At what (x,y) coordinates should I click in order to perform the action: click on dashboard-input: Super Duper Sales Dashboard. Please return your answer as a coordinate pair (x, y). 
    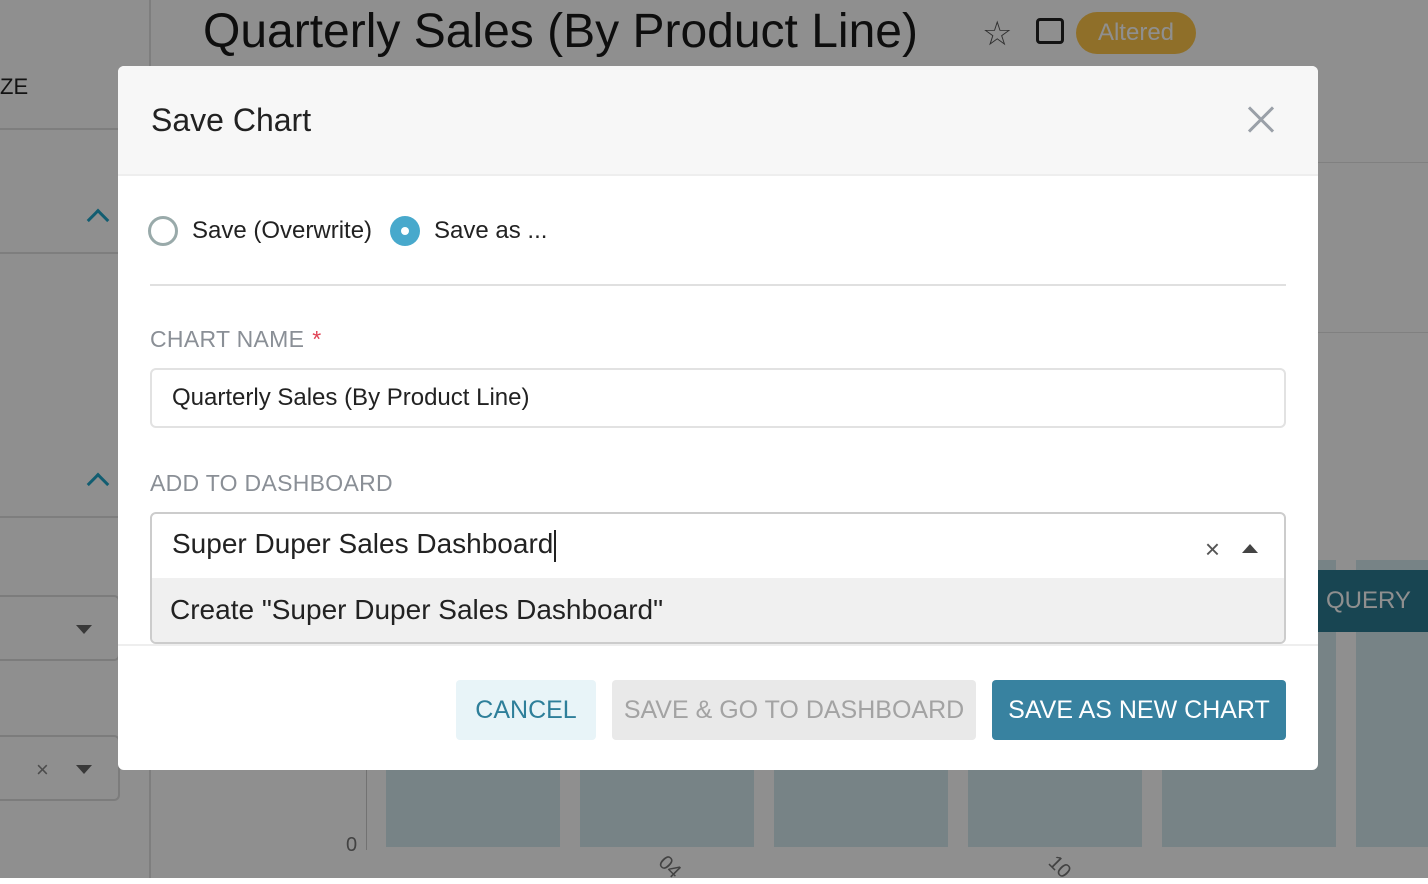
    Looking at the image, I should click on (364, 545).